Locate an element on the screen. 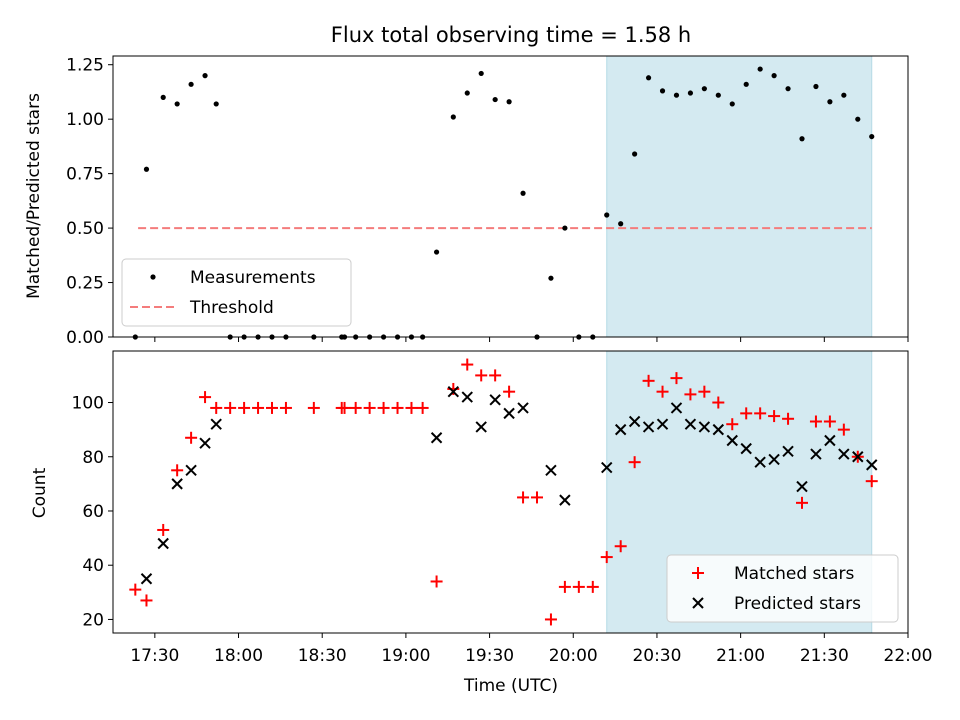 The image size is (960, 720). x-tick-label-5: 20:00 is located at coordinates (573, 656).